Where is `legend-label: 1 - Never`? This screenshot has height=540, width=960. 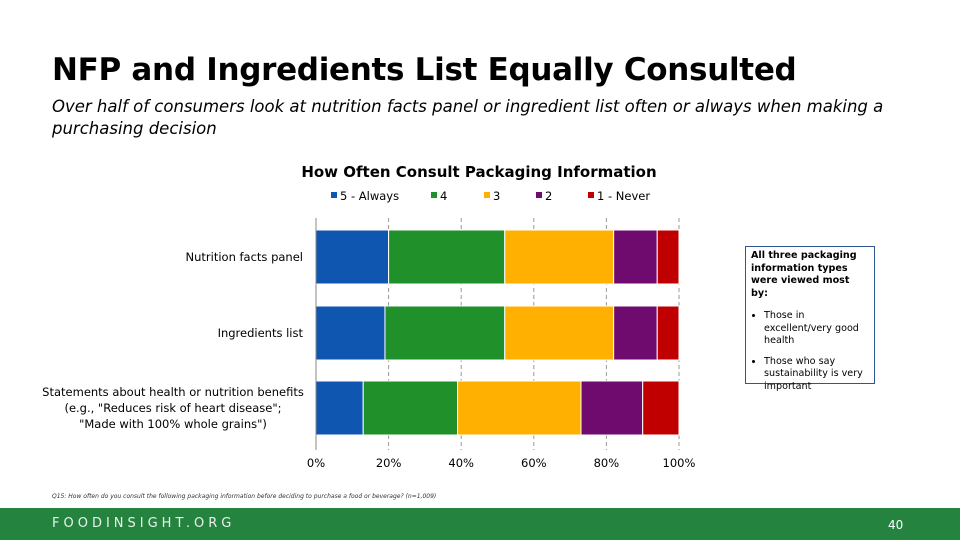 legend-label: 1 - Never is located at coordinates (623, 196).